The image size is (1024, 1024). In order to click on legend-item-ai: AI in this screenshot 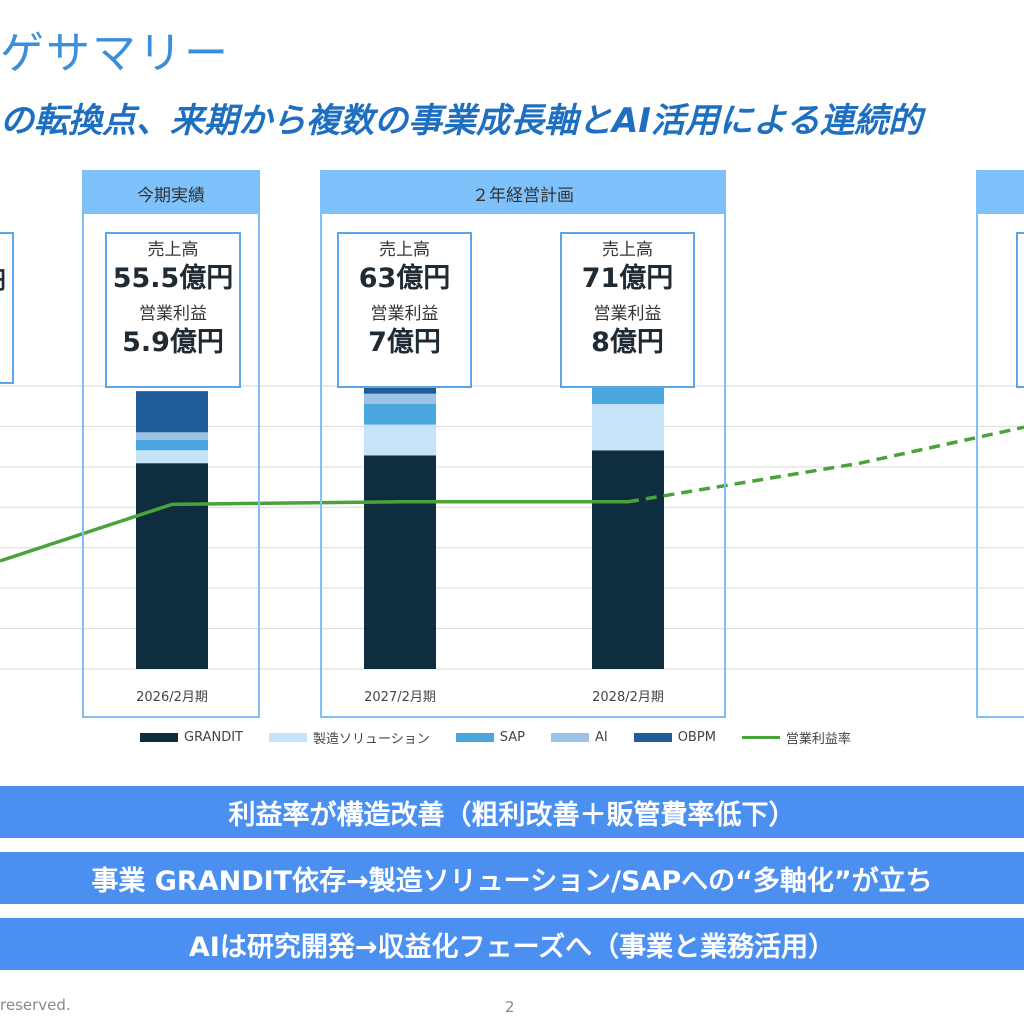, I will do `click(579, 737)`.